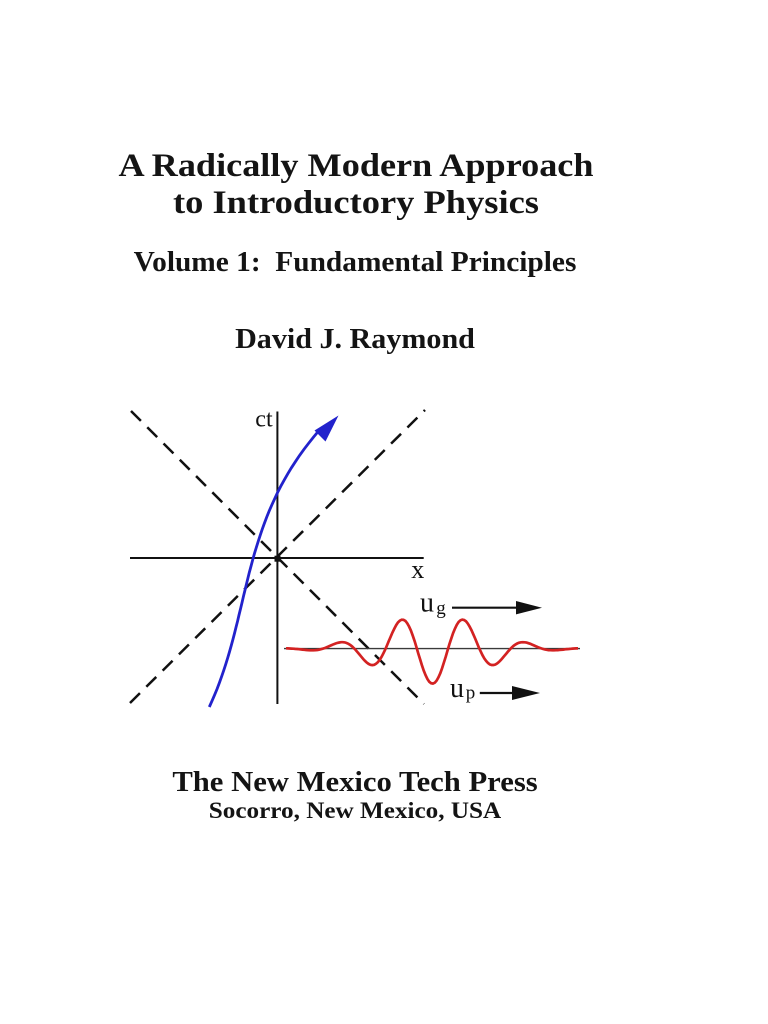 The image size is (768, 1024). What do you see at coordinates (417, 569) in the screenshot?
I see `svg-text: x` at bounding box center [417, 569].